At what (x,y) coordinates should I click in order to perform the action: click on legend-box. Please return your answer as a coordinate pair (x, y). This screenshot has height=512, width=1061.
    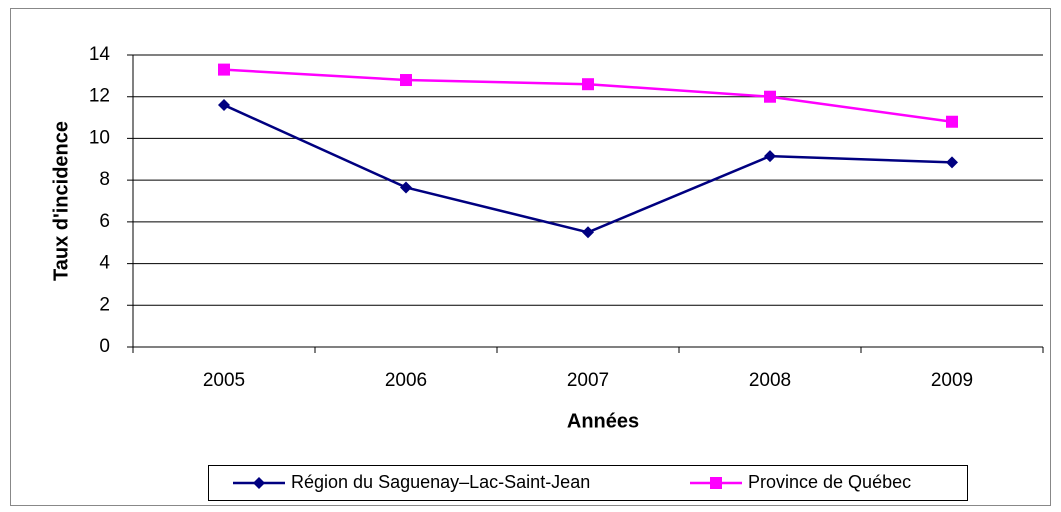
    Looking at the image, I should click on (588, 483).